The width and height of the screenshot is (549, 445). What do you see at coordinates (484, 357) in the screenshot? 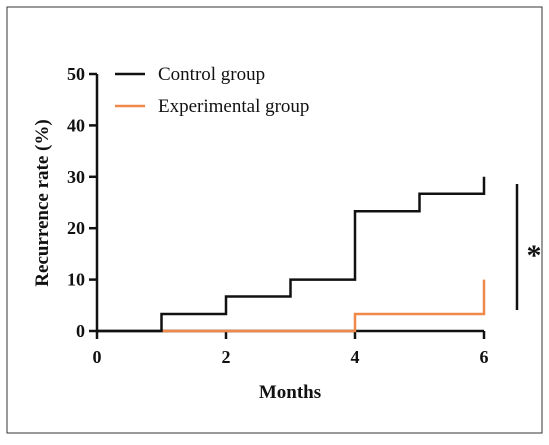
I see `x-tick-label: 6` at bounding box center [484, 357].